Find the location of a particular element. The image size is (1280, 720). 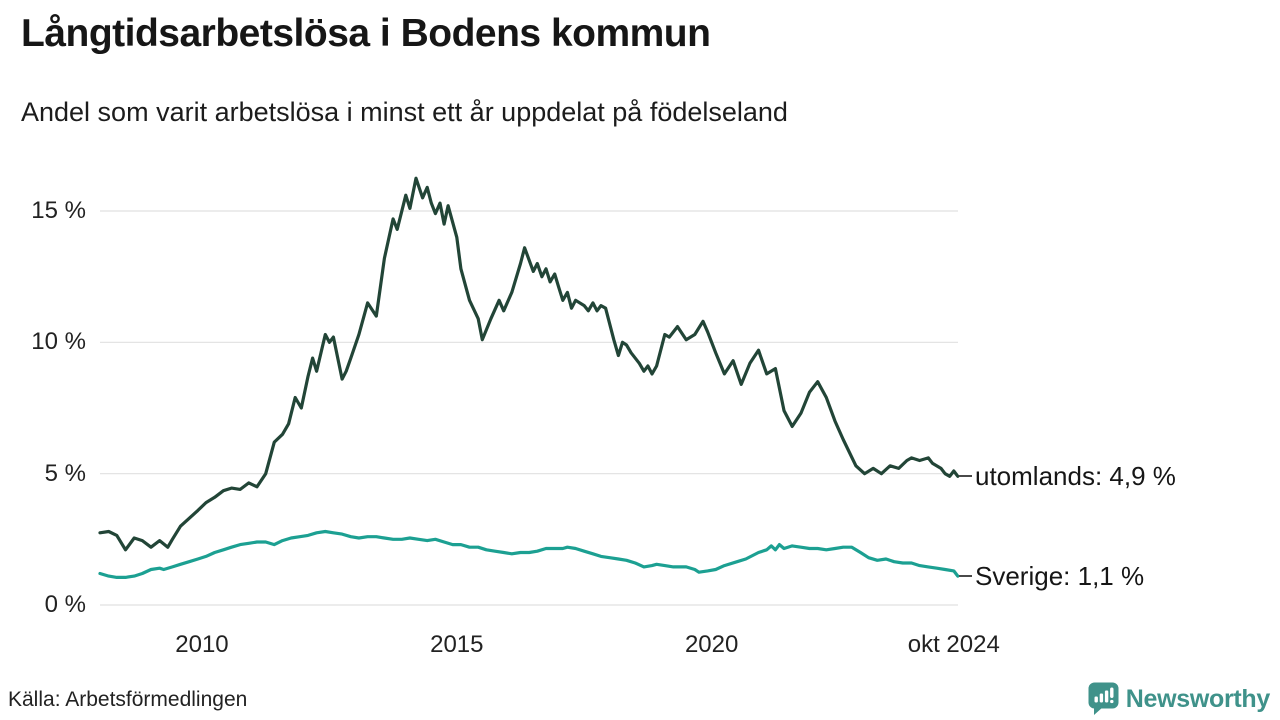

newsworthy-logo: Newsworthy is located at coordinates (1179, 699).